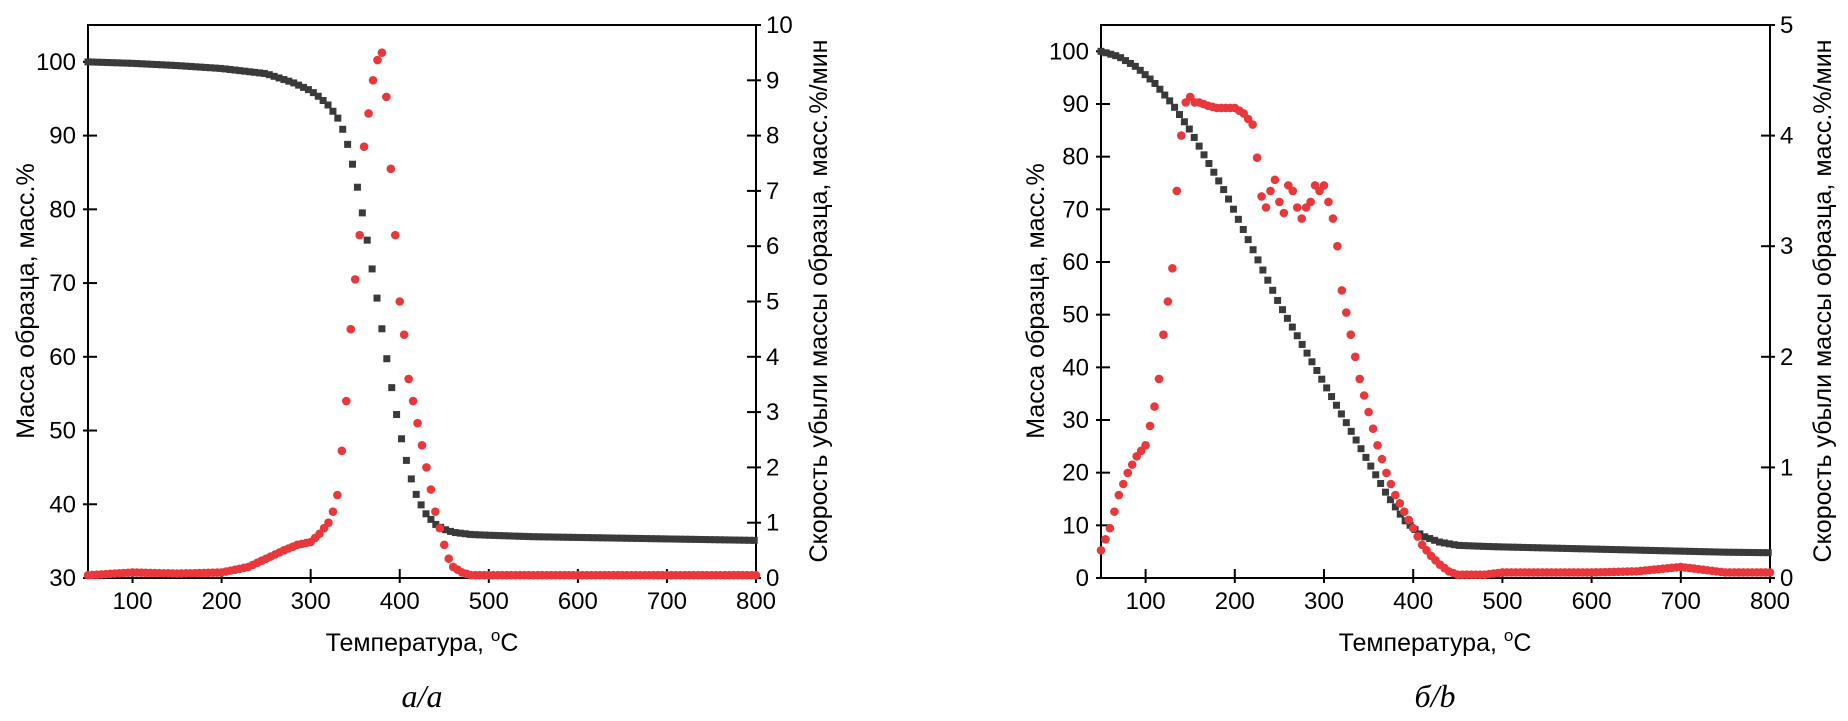 Image resolution: width=1848 pixels, height=721 pixels. What do you see at coordinates (1435, 696) in the screenshot?
I see `panel-caption: б/b` at bounding box center [1435, 696].